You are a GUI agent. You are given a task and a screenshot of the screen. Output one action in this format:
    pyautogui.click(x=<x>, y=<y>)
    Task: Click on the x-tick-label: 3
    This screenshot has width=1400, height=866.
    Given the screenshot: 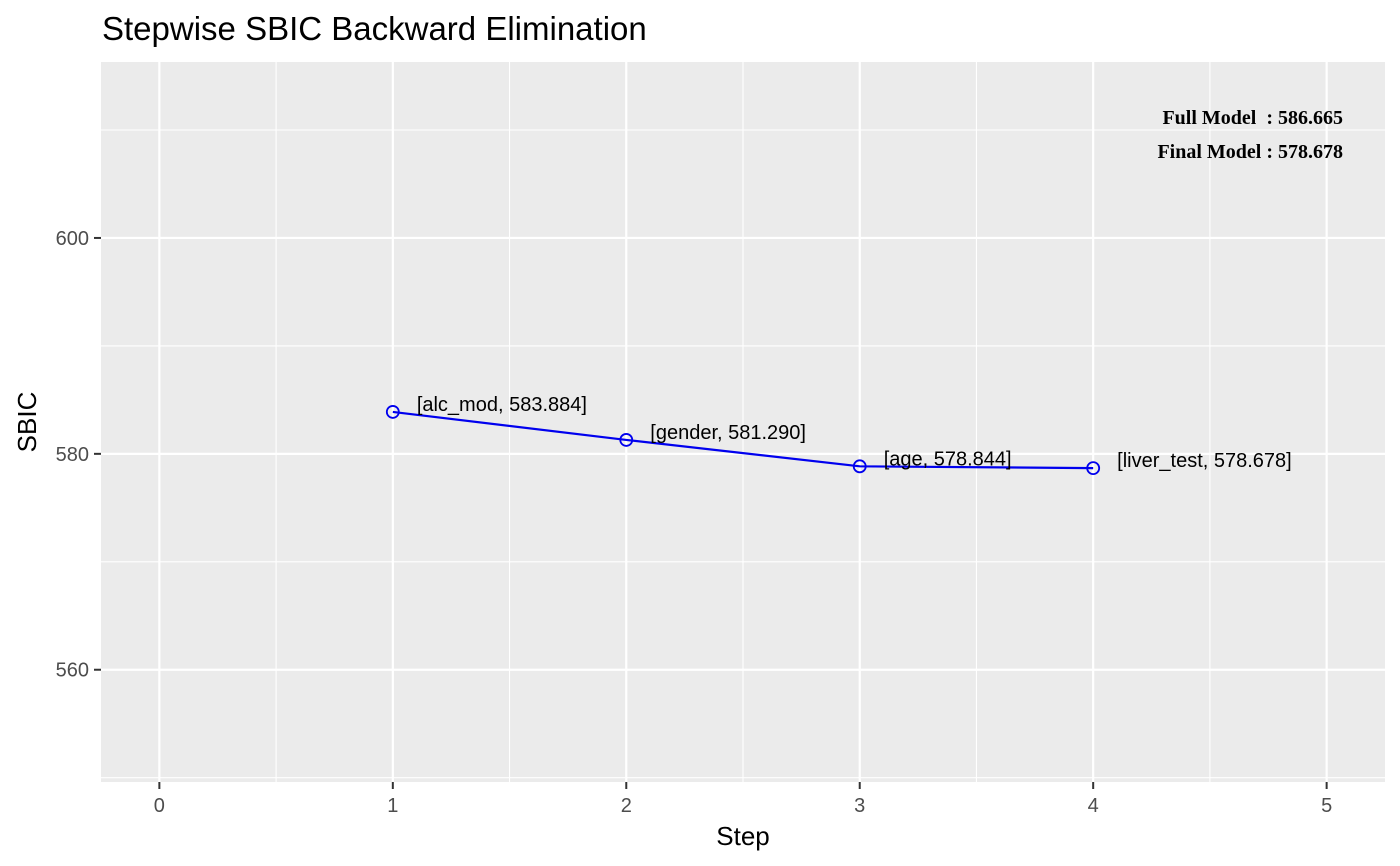 What is the action you would take?
    pyautogui.click(x=859, y=806)
    